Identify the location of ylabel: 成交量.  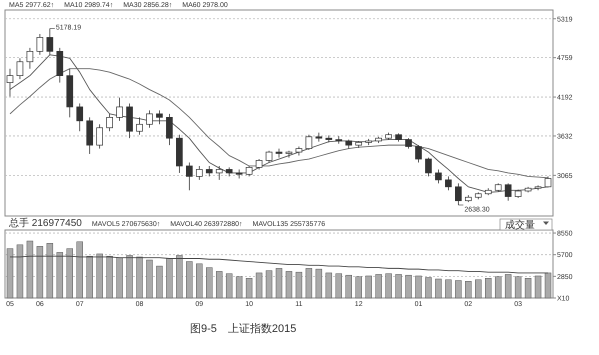
(520, 225).